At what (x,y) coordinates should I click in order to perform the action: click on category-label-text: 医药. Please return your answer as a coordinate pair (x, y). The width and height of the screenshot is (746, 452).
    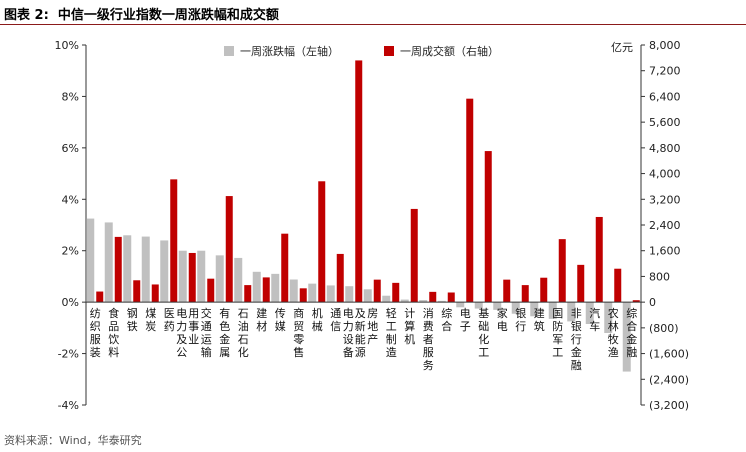
    Looking at the image, I should click on (169, 320).